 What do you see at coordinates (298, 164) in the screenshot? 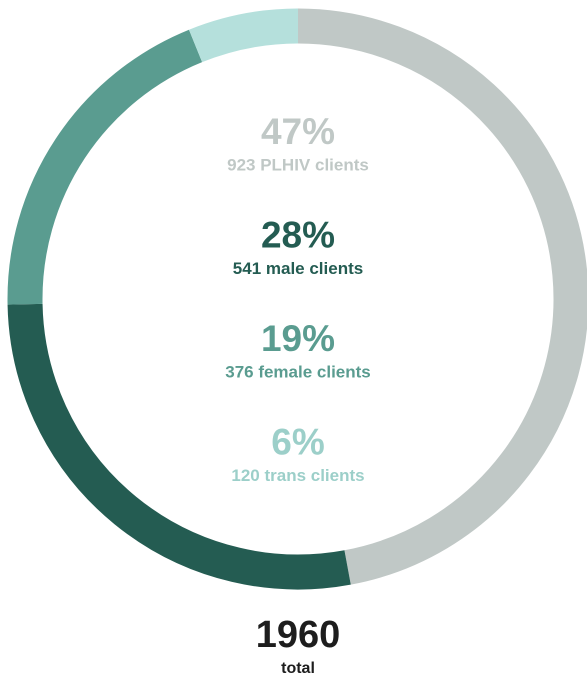
I see `segment-label: 923 PLHIV clients` at bounding box center [298, 164].